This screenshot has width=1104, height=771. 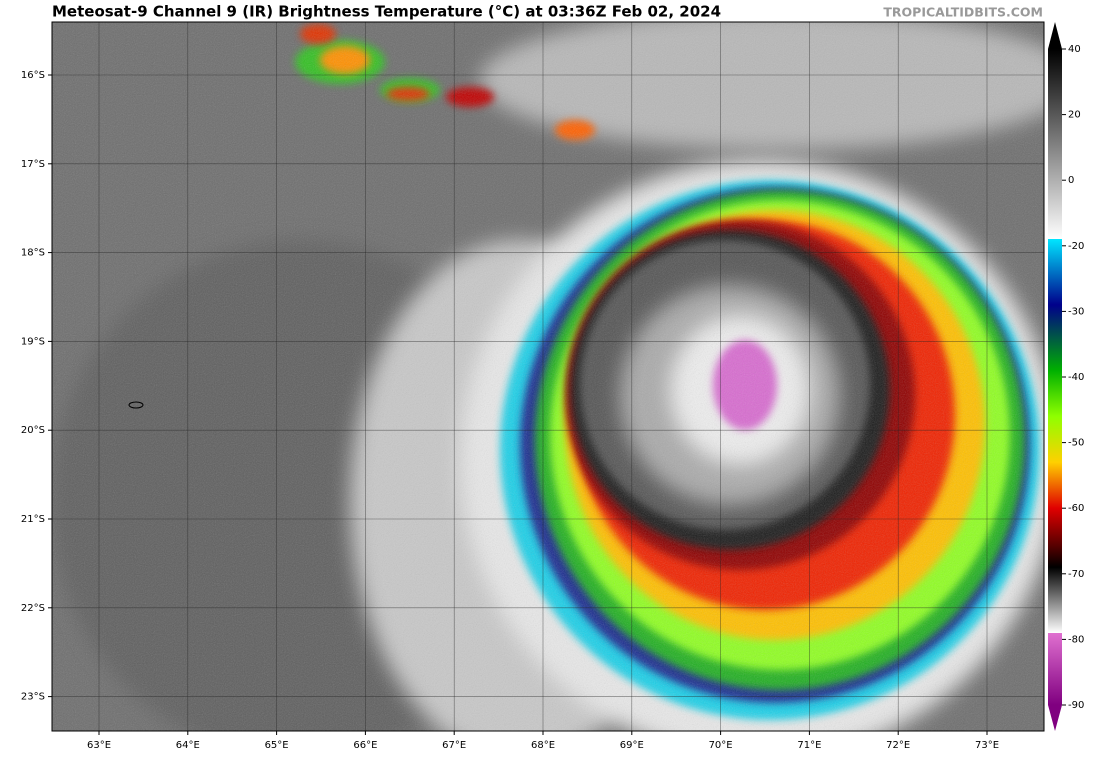 What do you see at coordinates (33, 253) in the screenshot?
I see `latitude-label: 18°S` at bounding box center [33, 253].